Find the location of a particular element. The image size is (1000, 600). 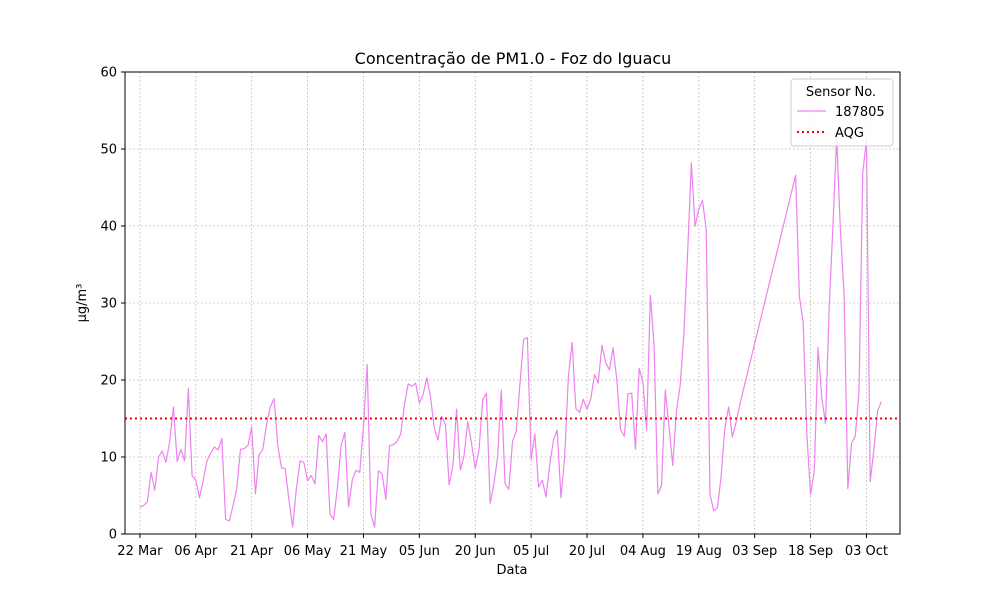

y-tick-label: 30 is located at coordinates (108, 304).